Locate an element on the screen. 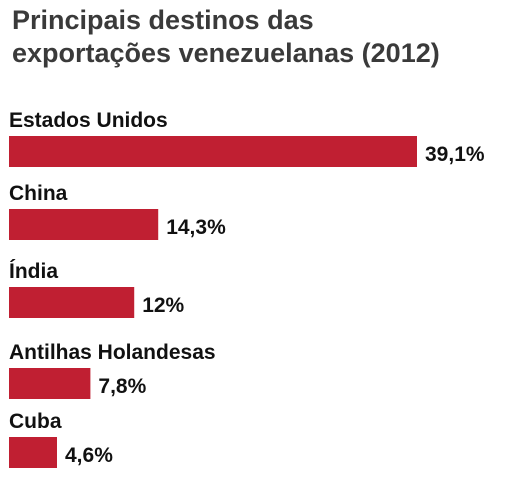 Image resolution: width=507 pixels, height=480 pixels. value-label: 39,1% is located at coordinates (455, 154).